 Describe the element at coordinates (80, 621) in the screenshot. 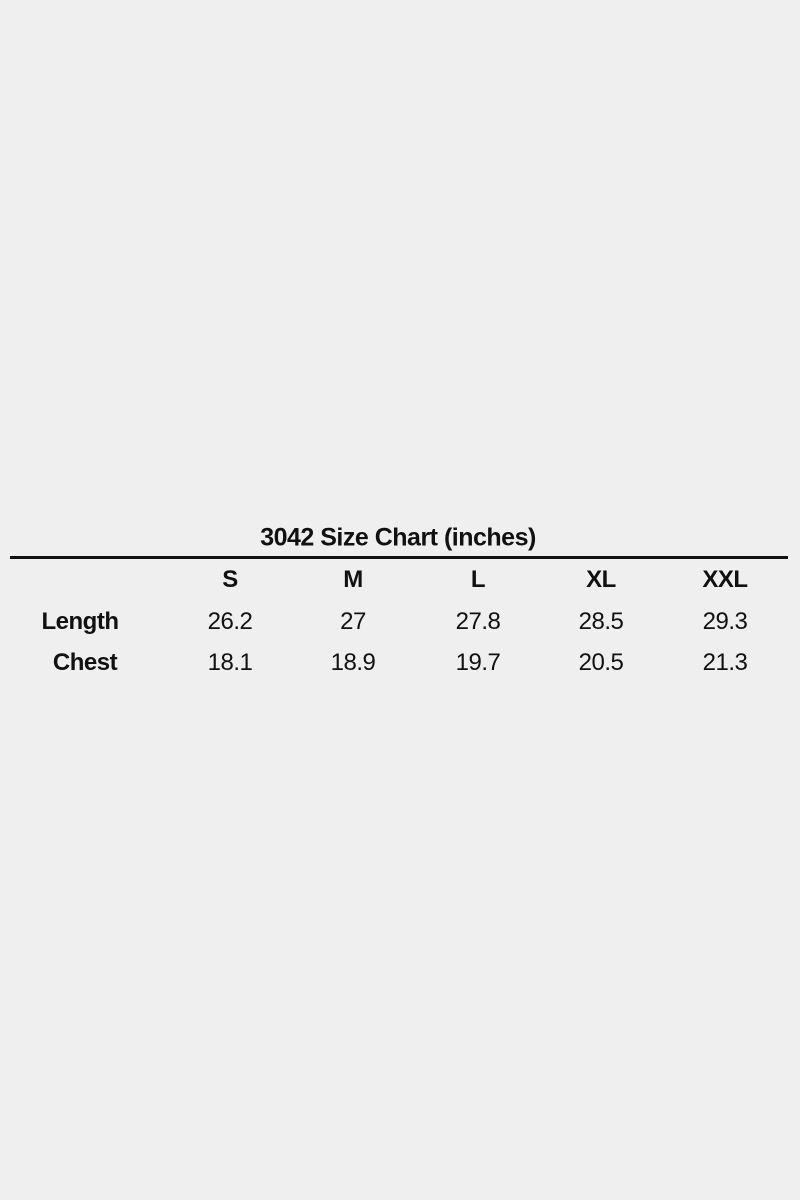

I see `row-label-length: Length` at that location.